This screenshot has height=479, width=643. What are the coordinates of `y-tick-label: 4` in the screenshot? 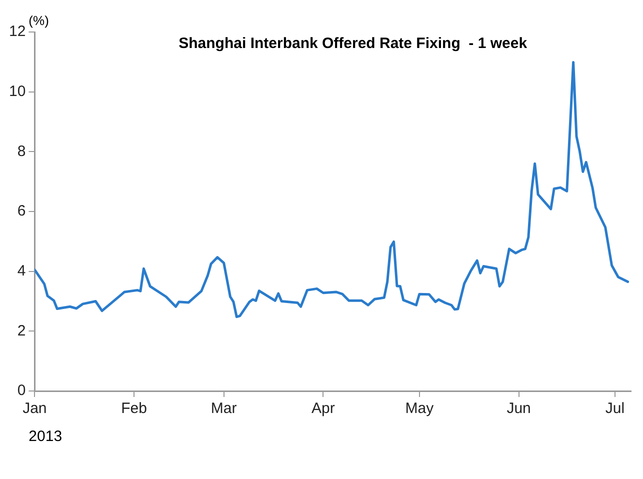 It's located at (21, 271).